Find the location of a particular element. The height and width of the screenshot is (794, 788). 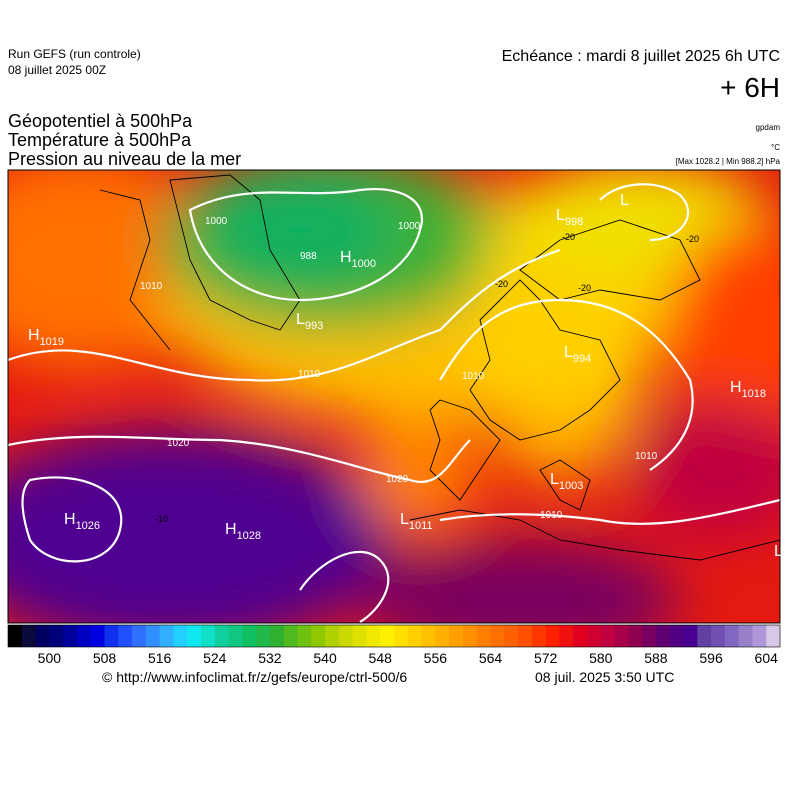

color-scale-frame is located at coordinates (394, 636).